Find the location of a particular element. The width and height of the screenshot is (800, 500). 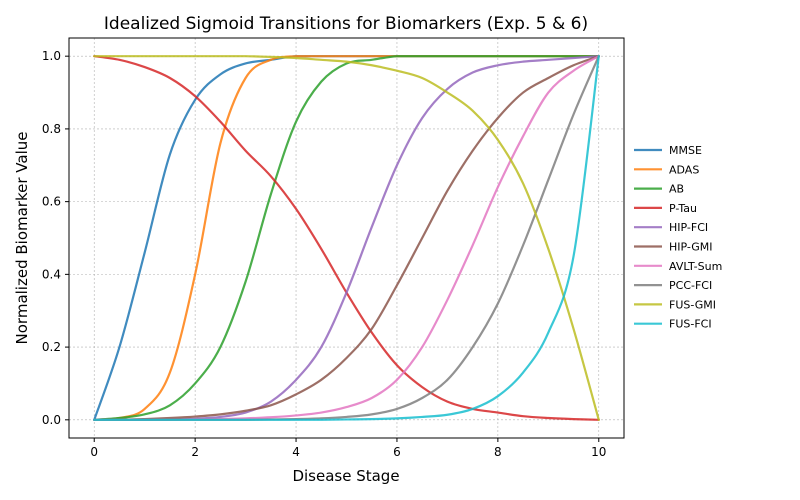

legend-label-ab: AB is located at coordinates (676, 189).